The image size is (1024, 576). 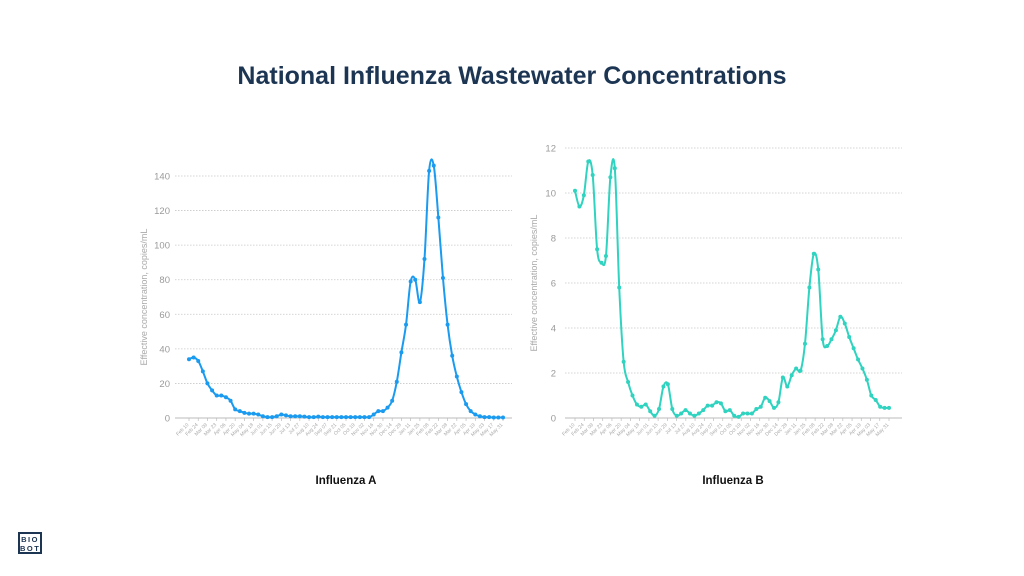 I want to click on y-tick-label: 8, so click(x=553, y=239).